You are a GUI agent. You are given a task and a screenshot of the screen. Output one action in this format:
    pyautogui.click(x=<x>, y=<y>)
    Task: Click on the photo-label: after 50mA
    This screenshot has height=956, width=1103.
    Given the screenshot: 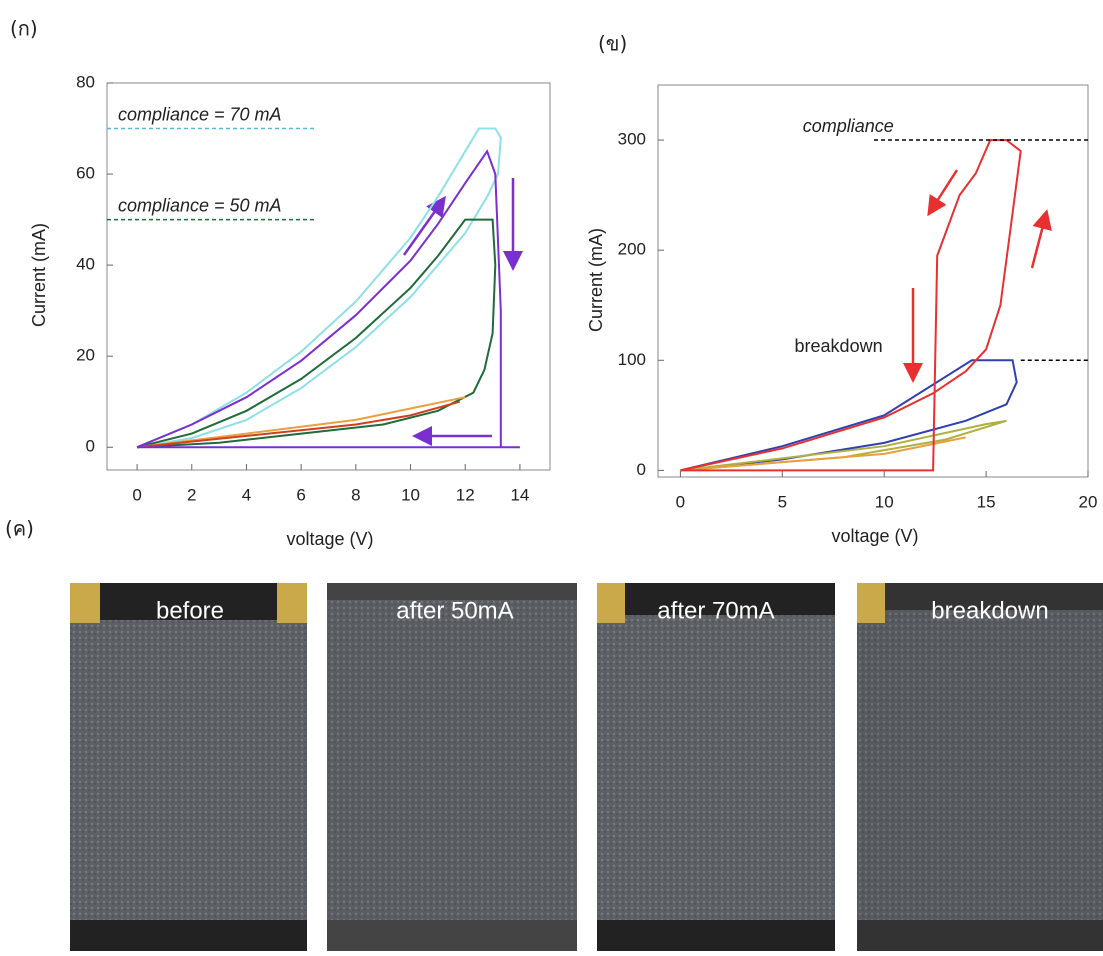 What is the action you would take?
    pyautogui.click(x=454, y=610)
    